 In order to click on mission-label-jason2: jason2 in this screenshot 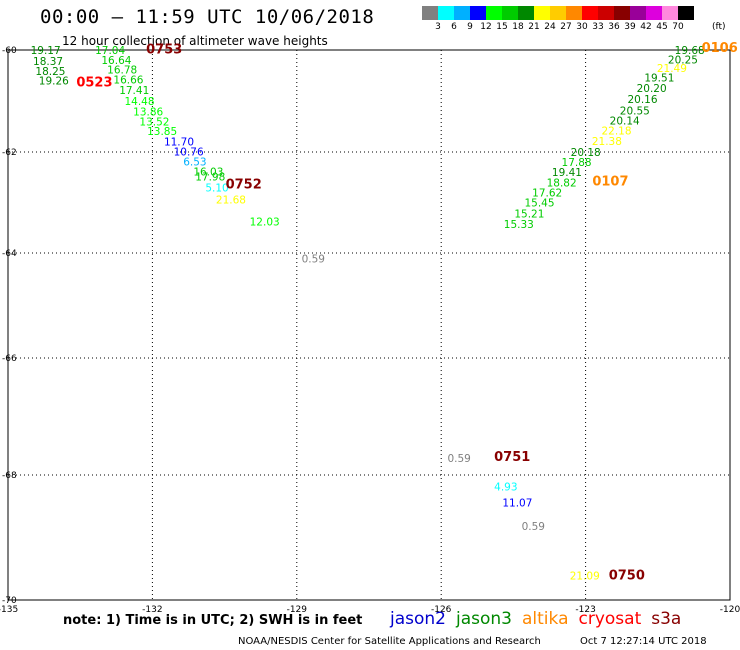, I will do `click(418, 619)`.